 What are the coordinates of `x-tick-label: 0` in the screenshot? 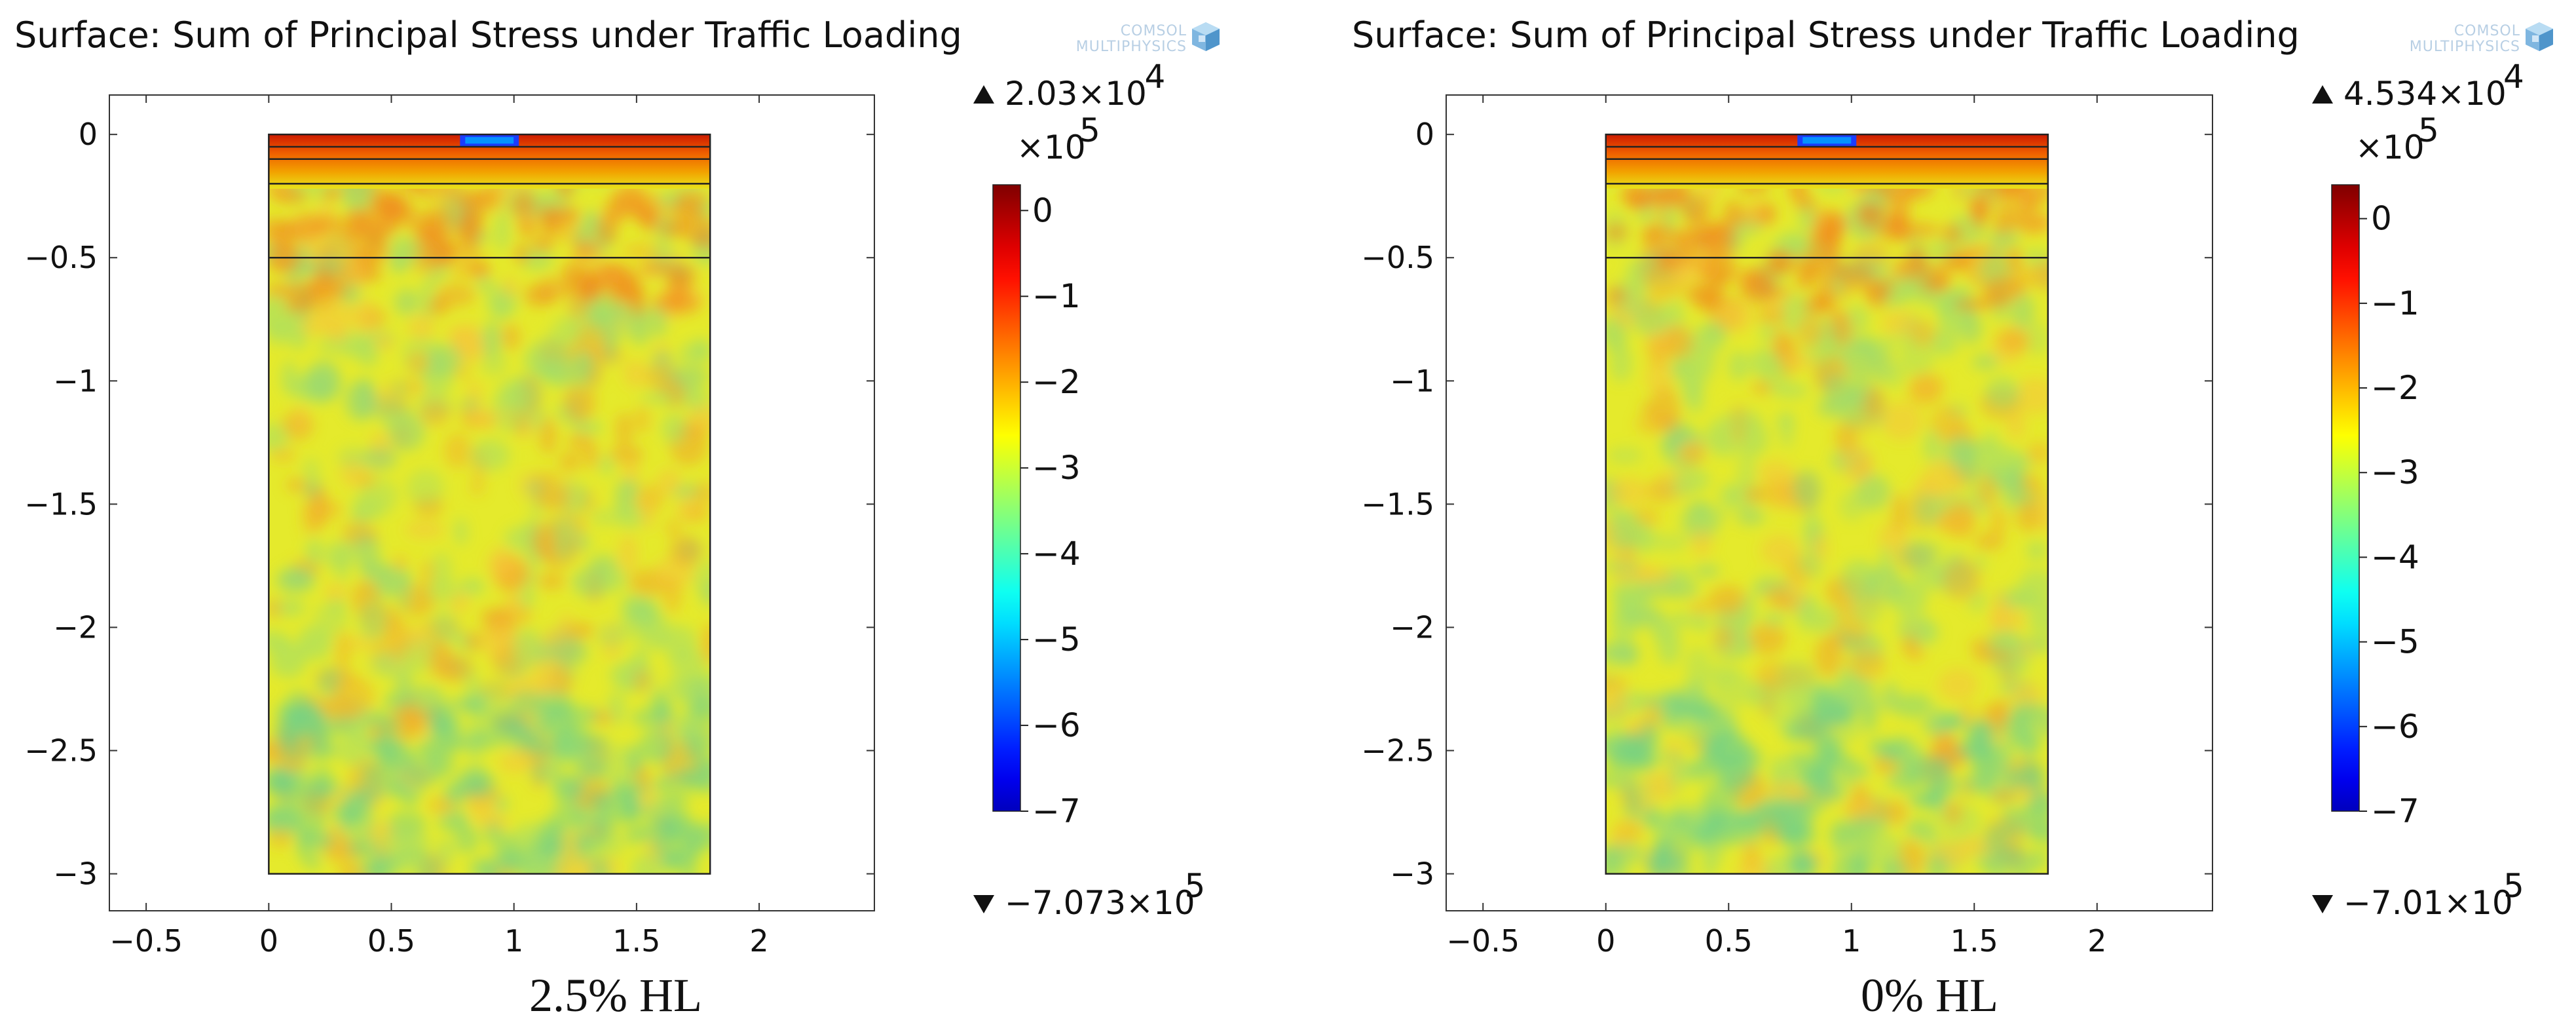 It's located at (268, 941).